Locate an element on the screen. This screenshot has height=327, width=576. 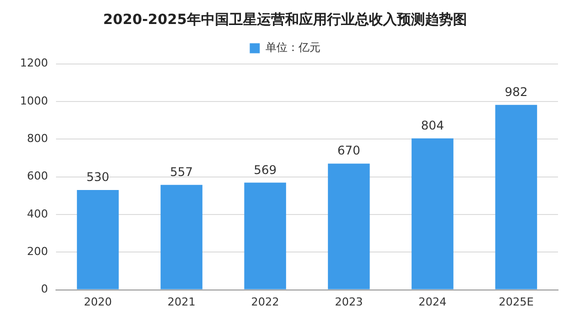
data-label: 670 is located at coordinates (348, 151).